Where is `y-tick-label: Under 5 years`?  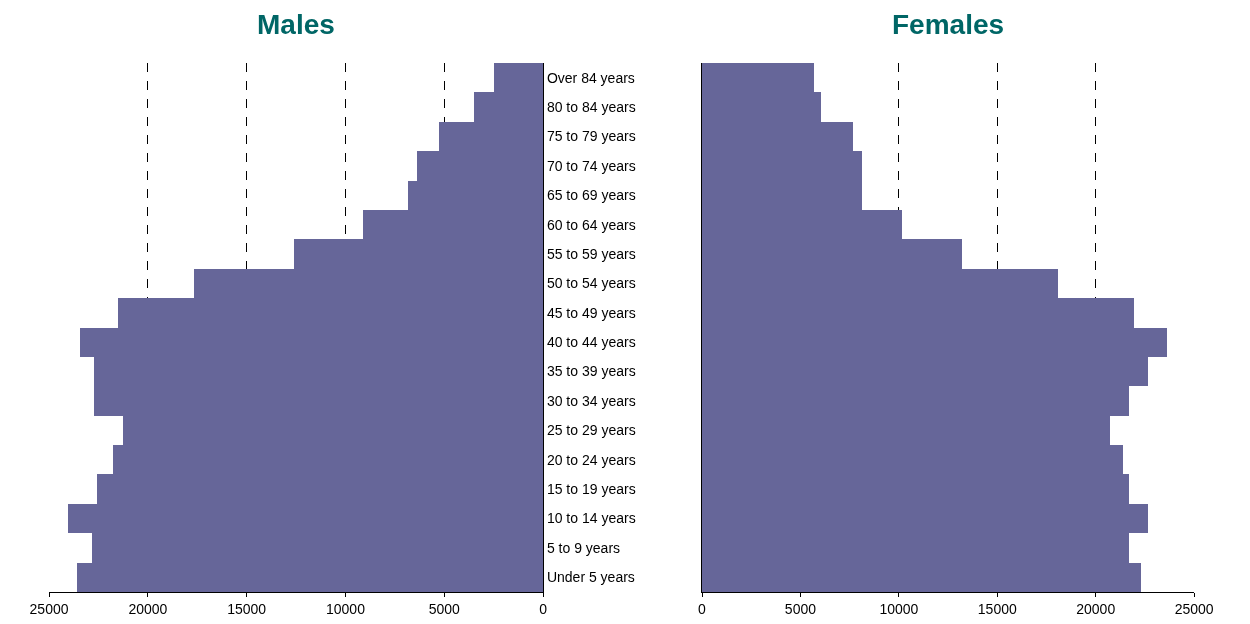 y-tick-label: Under 5 years is located at coordinates (590, 577).